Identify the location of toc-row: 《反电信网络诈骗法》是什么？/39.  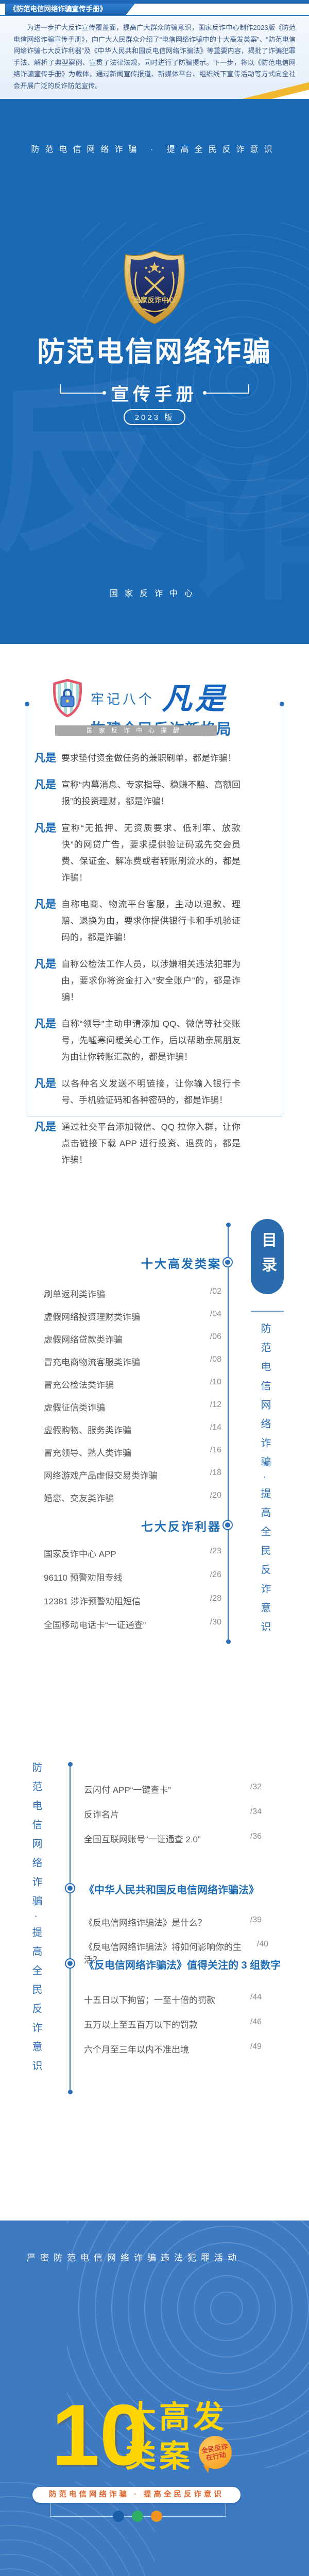
(173, 1922).